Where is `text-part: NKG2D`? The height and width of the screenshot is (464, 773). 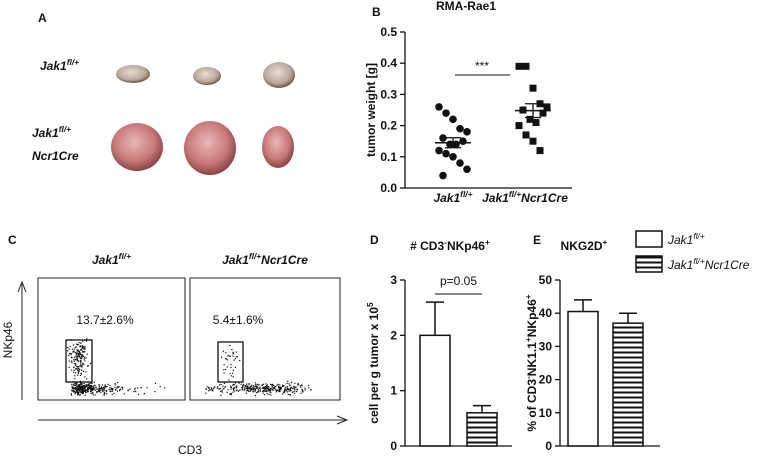
text-part: NKG2D is located at coordinates (582, 246).